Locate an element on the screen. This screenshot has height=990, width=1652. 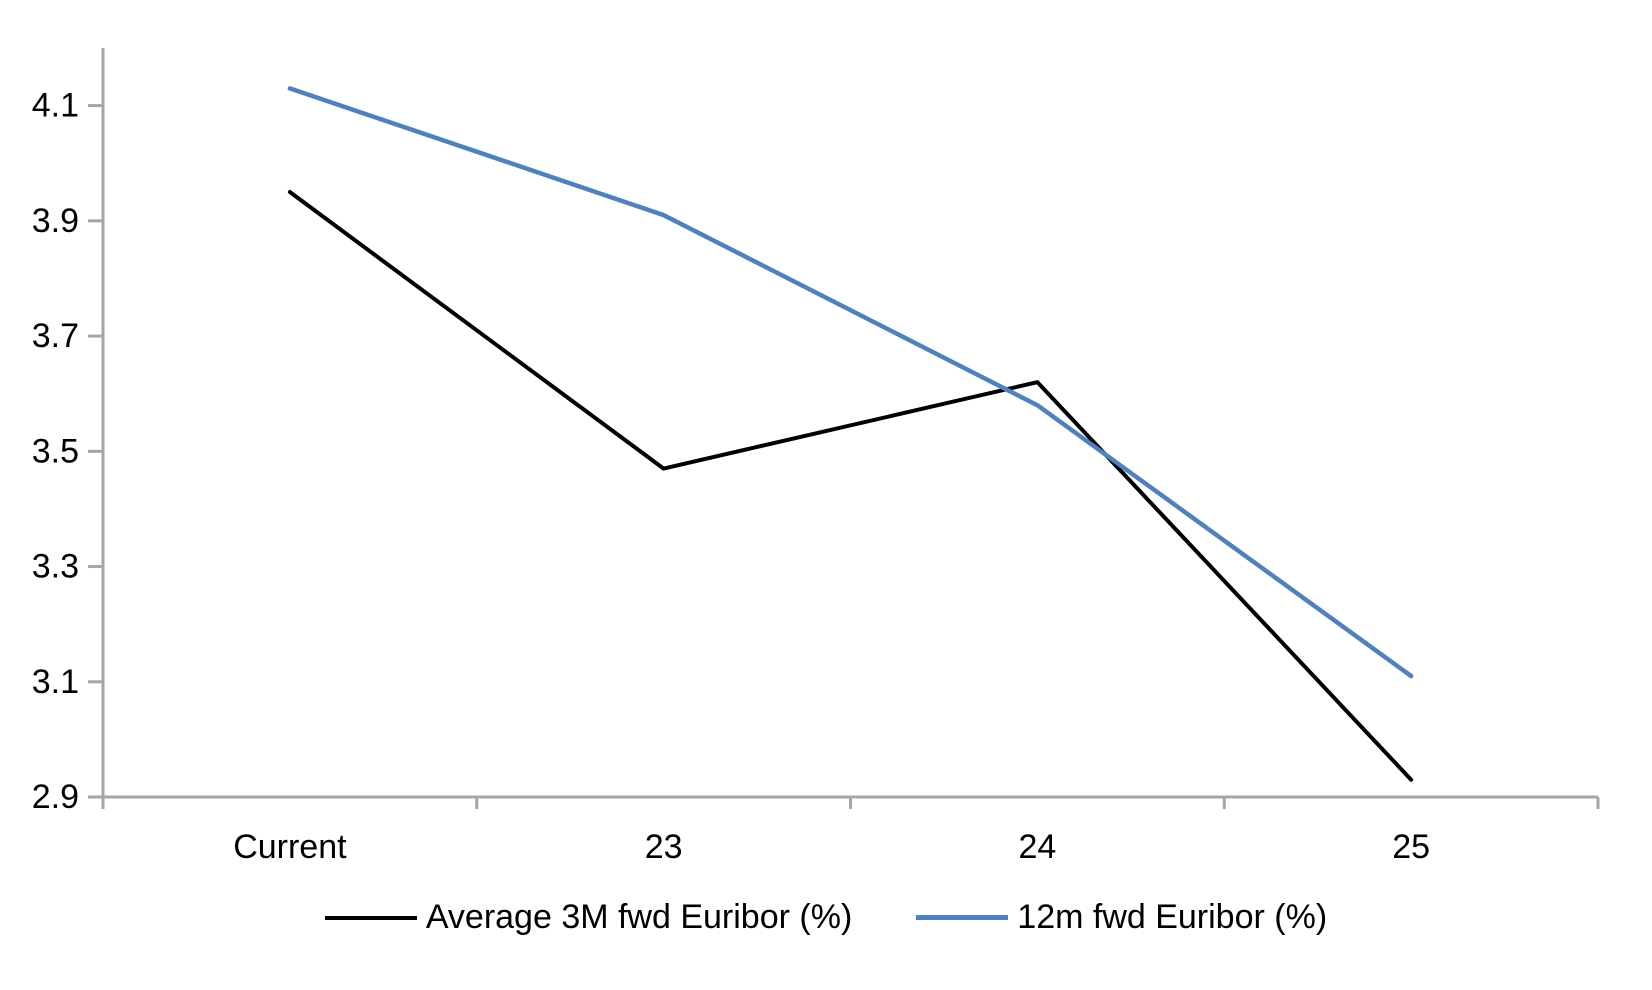
legend-item-12m-fwd-euribor: 12m fwd Euribor (%) is located at coordinates (1121, 917).